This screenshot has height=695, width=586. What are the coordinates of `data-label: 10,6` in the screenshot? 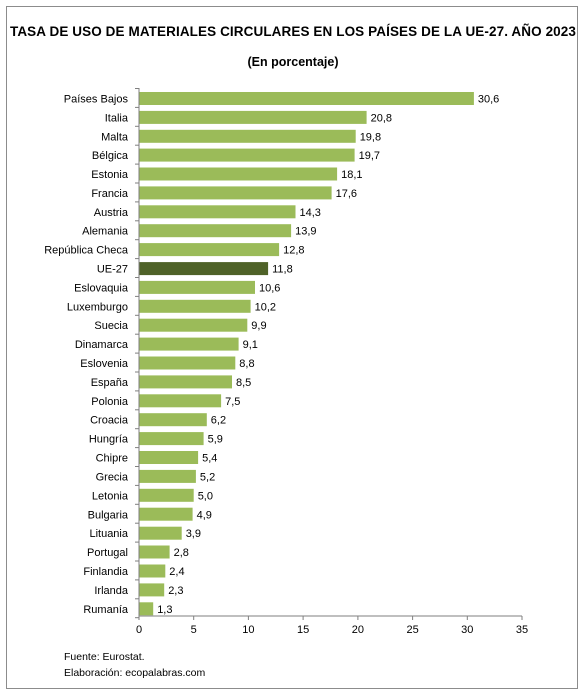 It's located at (269, 288).